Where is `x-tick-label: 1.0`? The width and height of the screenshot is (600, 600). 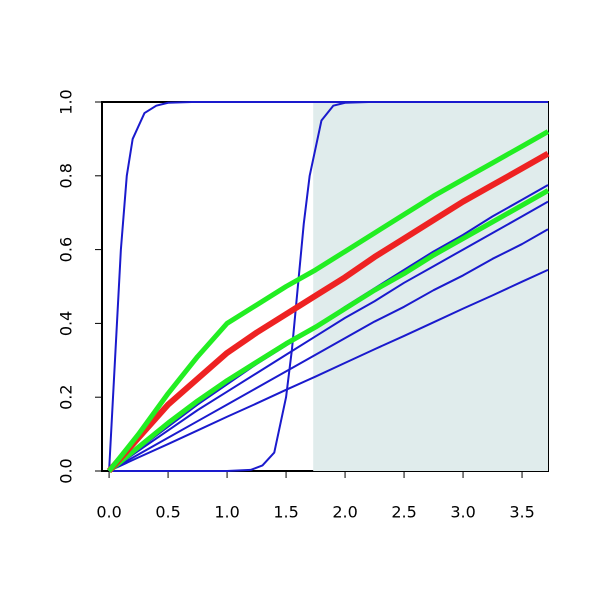
x-tick-label: 1.0 is located at coordinates (226, 512).